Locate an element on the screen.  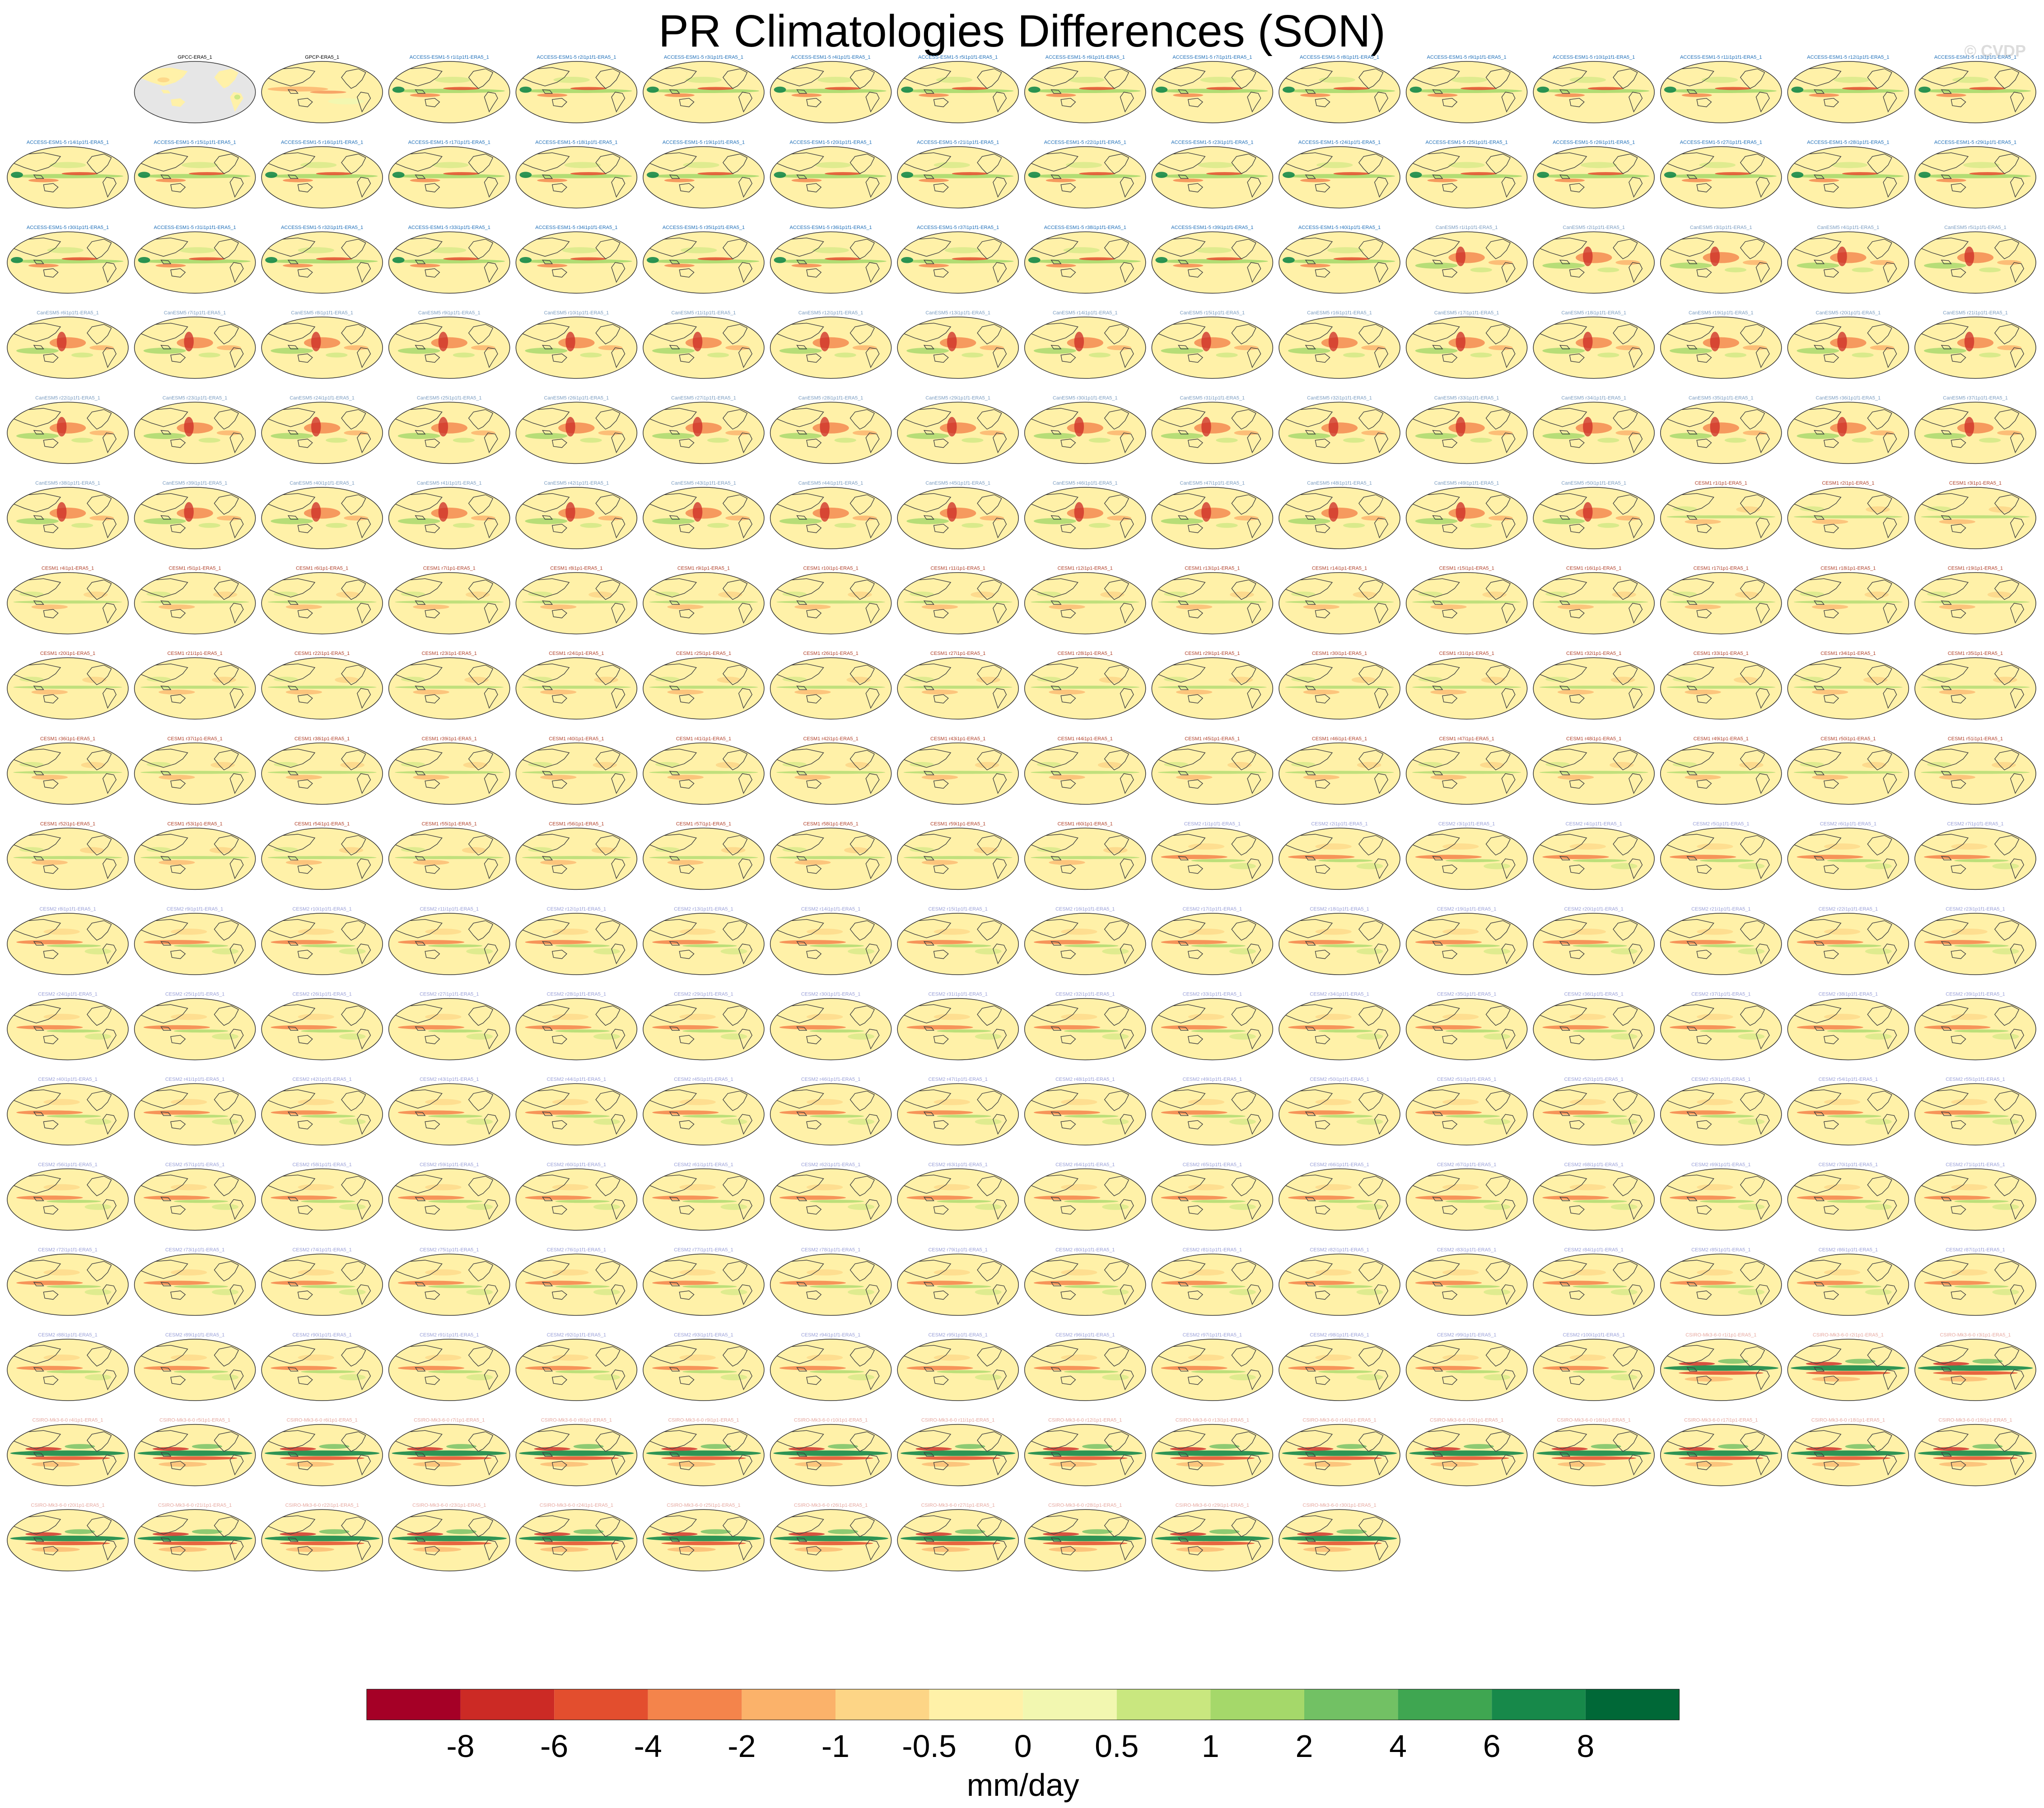
map-panel: CESM2 r57i1p1f1-ERA5_1 is located at coordinates (195, 1196).